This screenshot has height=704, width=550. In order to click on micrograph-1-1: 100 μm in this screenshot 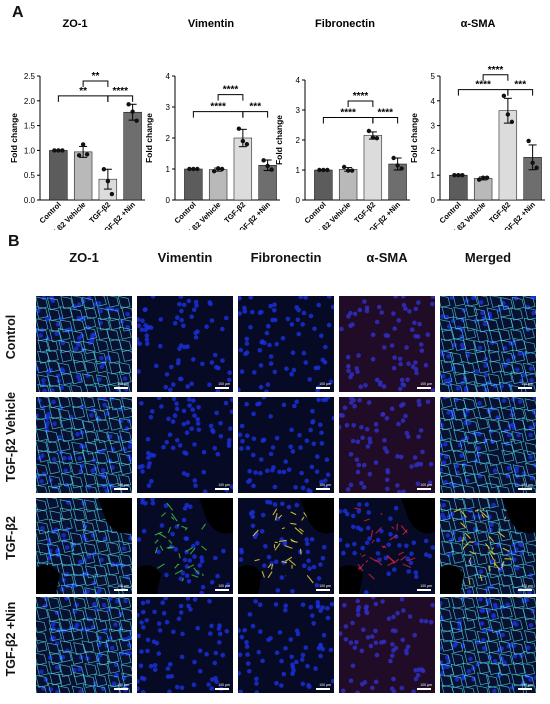, I will do `click(185, 445)`.